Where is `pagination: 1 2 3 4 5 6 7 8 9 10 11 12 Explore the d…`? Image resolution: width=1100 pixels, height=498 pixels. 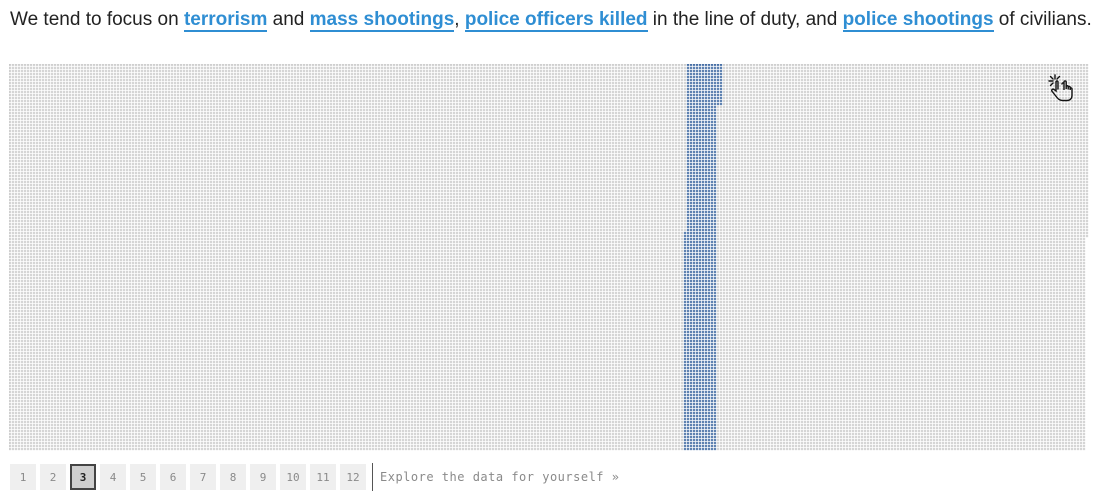
pagination: 1 2 3 4 5 6 7 8 9 10 11 12 Explore the d… is located at coordinates (314, 477).